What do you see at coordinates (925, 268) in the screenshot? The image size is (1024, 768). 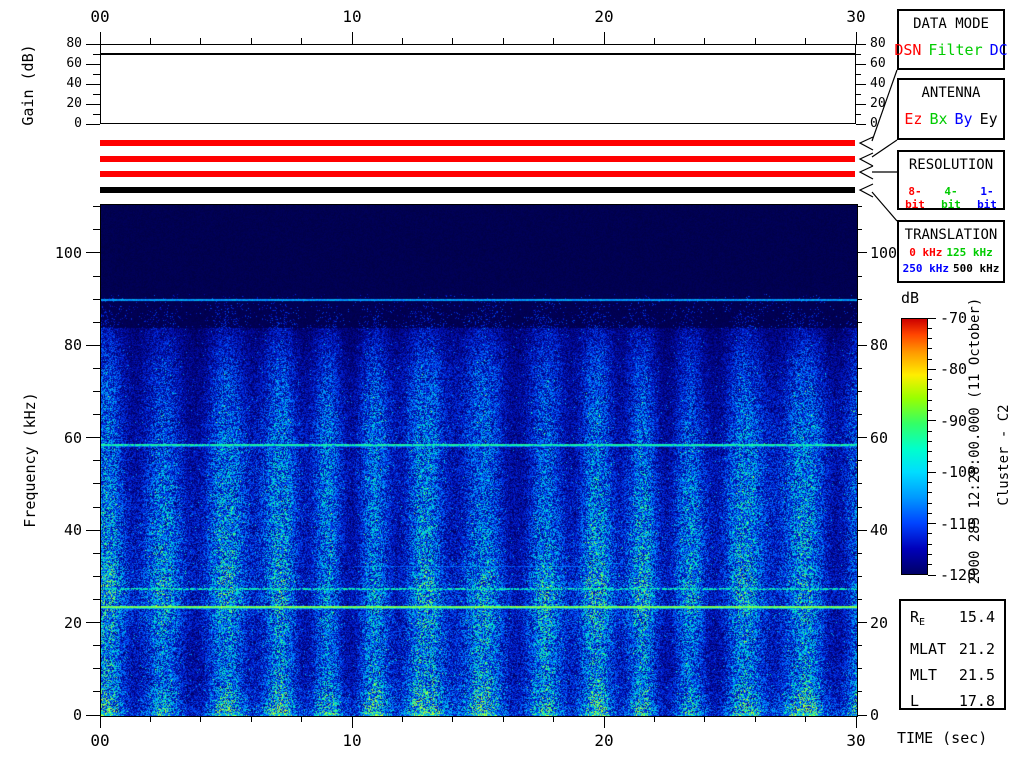 I see `translation-option-250khz: 250 kHz` at bounding box center [925, 268].